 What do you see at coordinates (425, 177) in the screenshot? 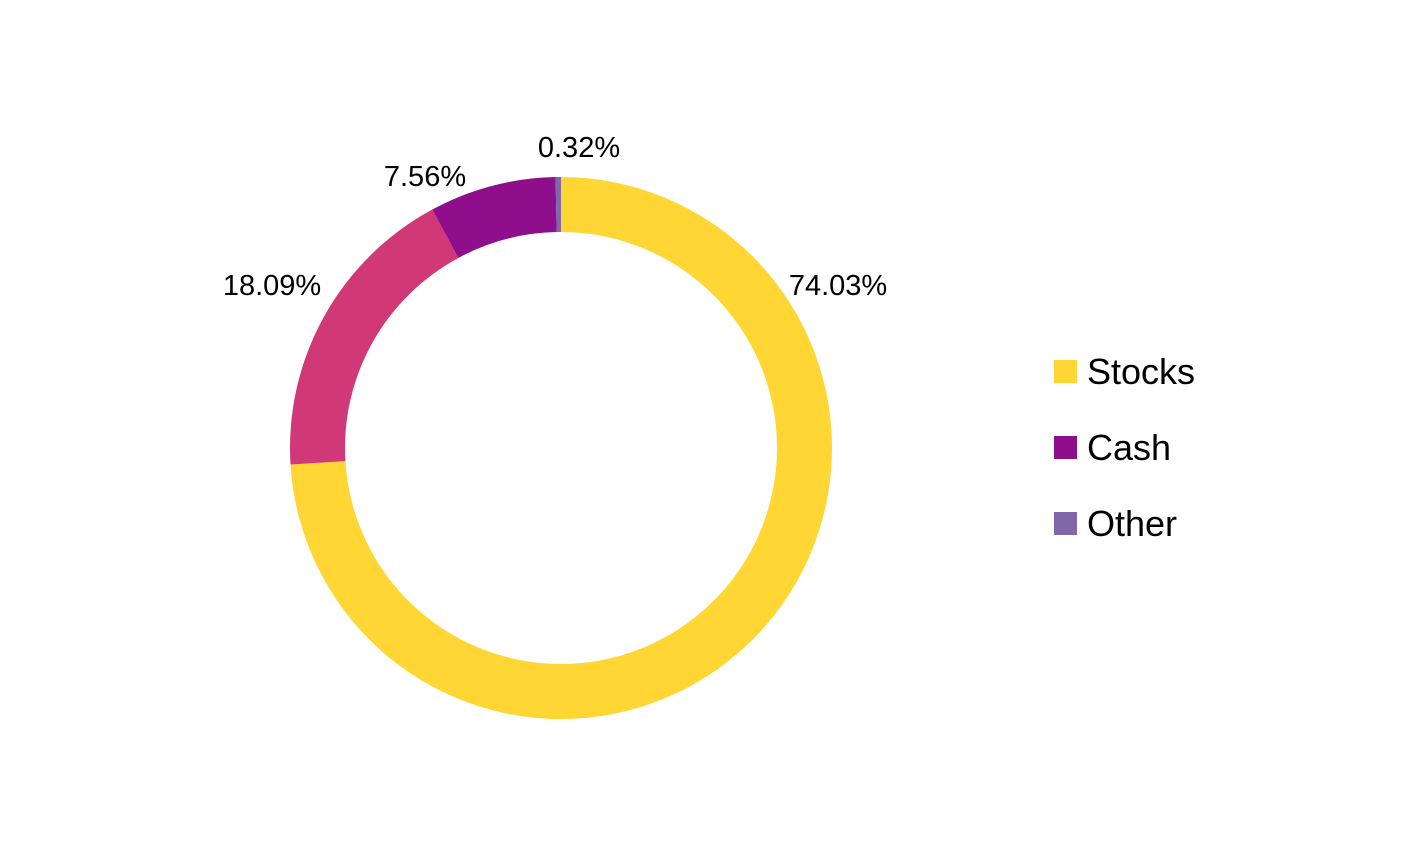
I see `data-label-3: 7.56%` at bounding box center [425, 177].